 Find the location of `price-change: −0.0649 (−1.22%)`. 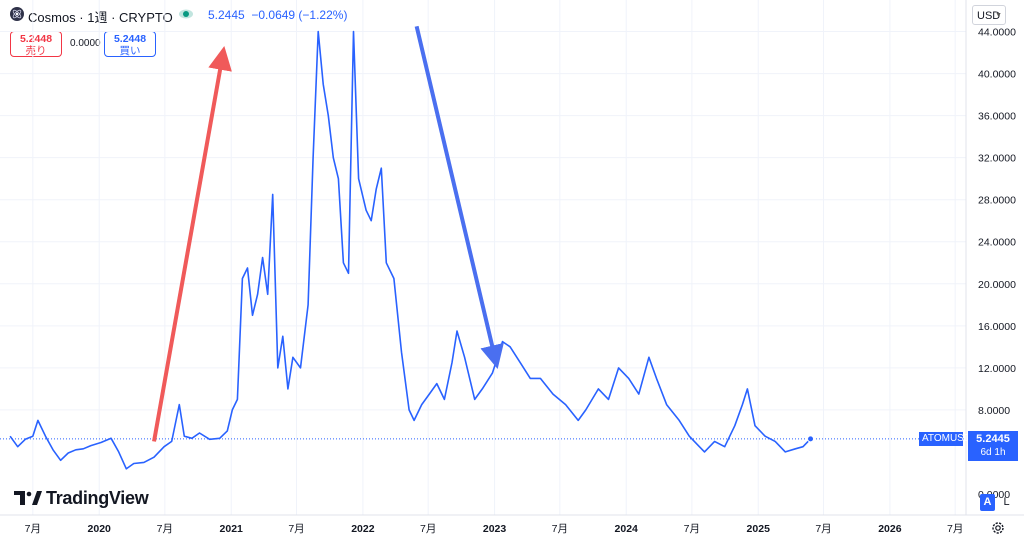

price-change: −0.0649 (−1.22%) is located at coordinates (299, 15).